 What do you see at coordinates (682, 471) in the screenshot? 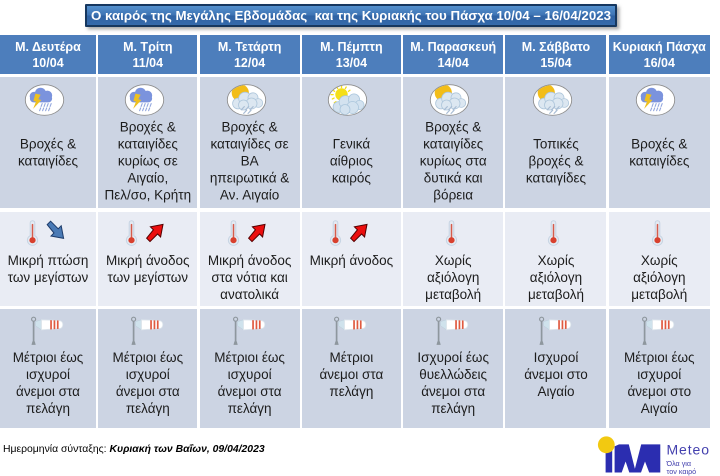
I see `svg-text: τον καιρό` at bounding box center [682, 471].